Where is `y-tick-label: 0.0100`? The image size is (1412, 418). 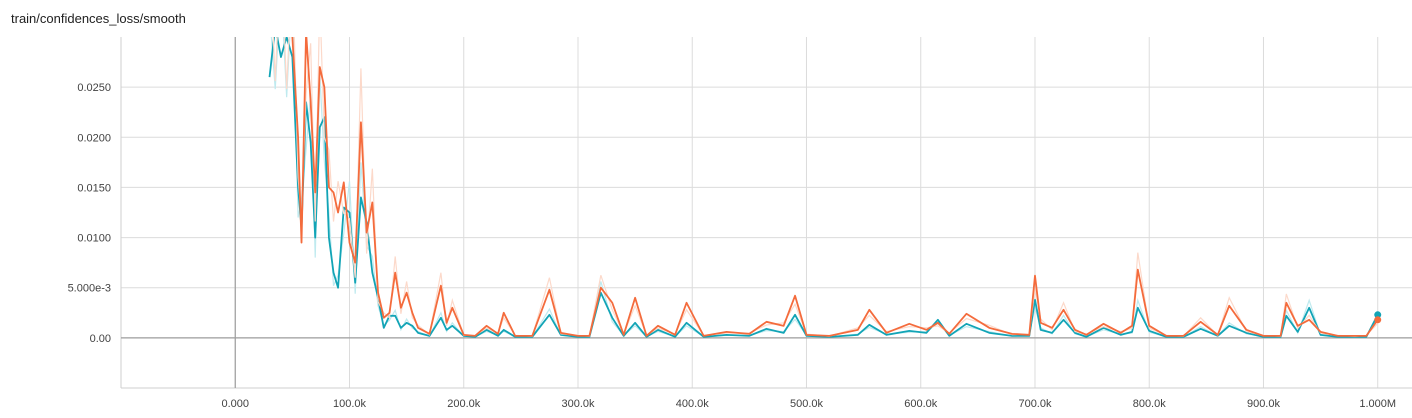
y-tick-label: 0.0100 is located at coordinates (94, 239).